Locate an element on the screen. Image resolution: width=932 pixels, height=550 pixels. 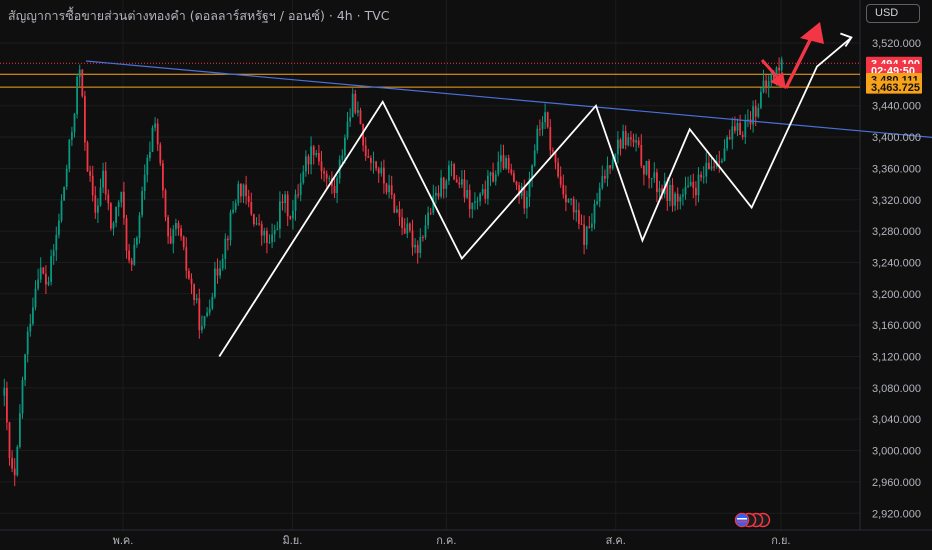
time-axis: พ.ค. มิ.ย. ก.ค. ส.ค. ก.ย. is located at coordinates (452, 541).